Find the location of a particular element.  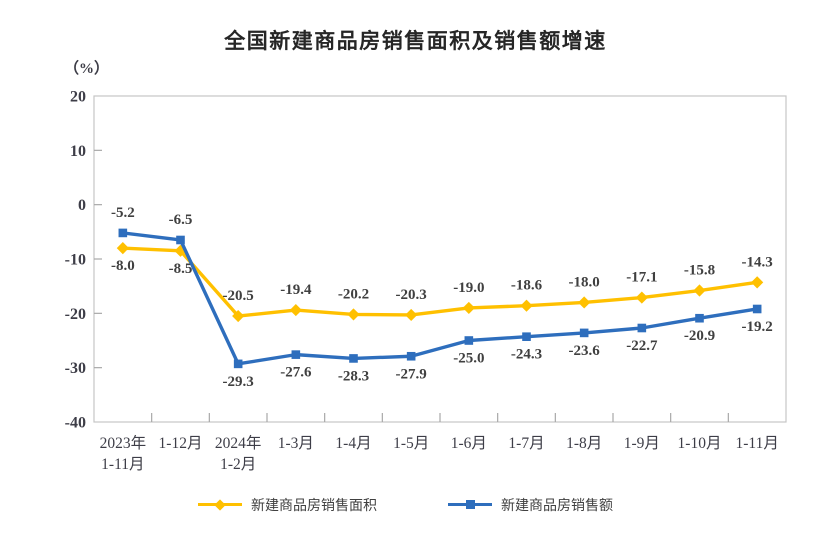

y-tick-label: 20 is located at coordinates (78, 97).